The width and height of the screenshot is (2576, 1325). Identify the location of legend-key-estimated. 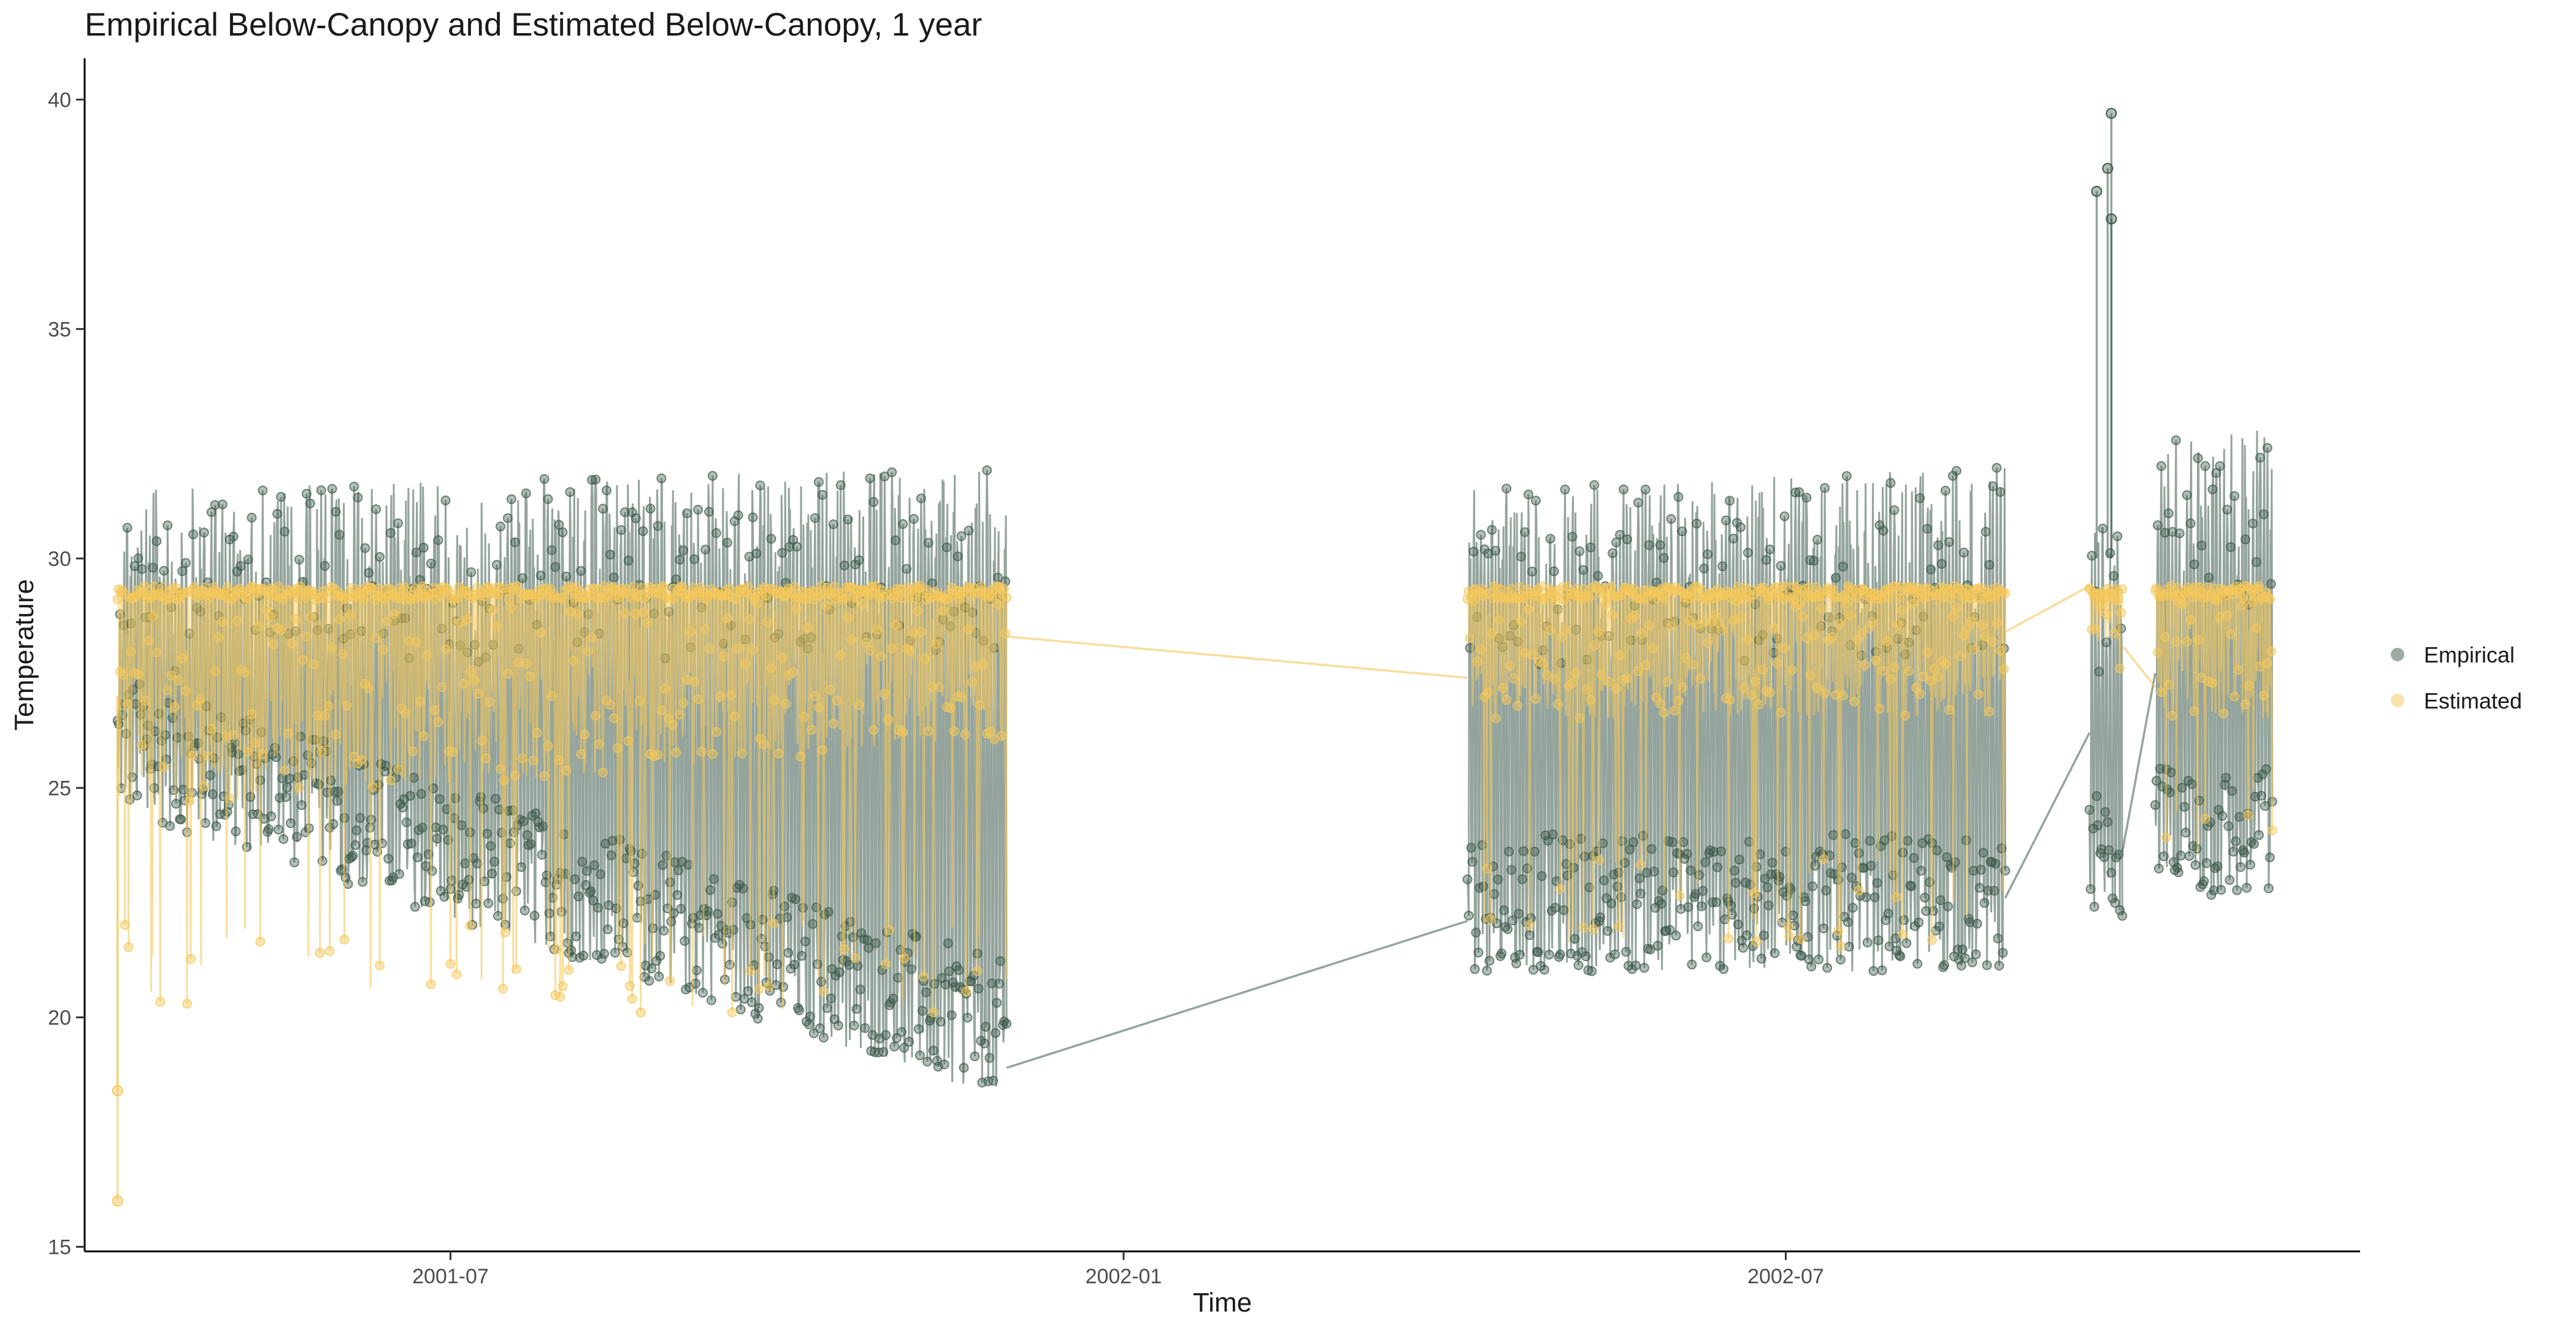
(2398, 701).